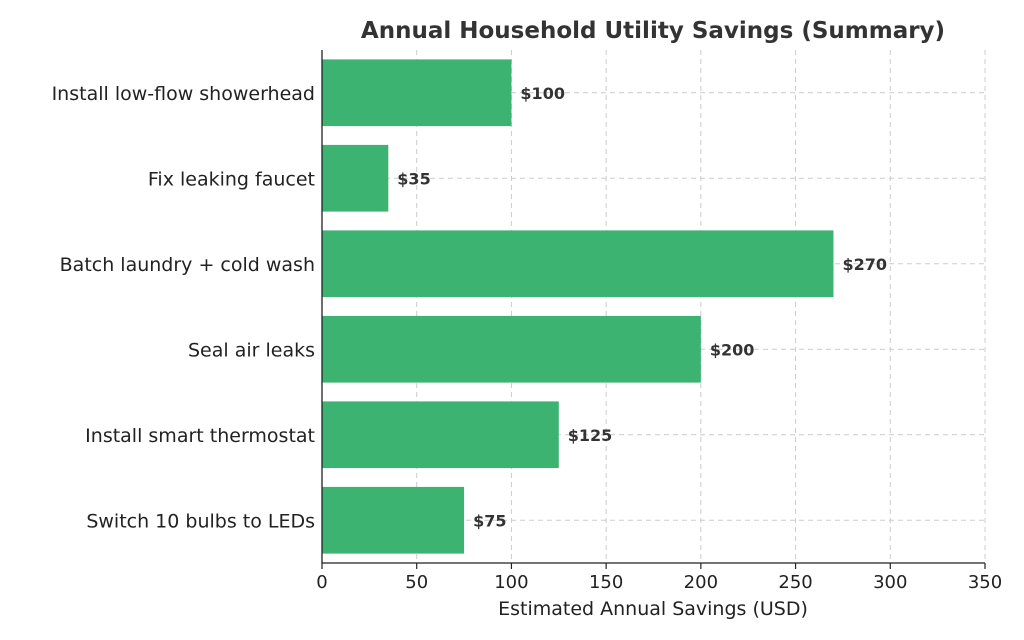 The width and height of the screenshot is (1024, 640). What do you see at coordinates (251, 350) in the screenshot?
I see `category-label: Seal air leaks` at bounding box center [251, 350].